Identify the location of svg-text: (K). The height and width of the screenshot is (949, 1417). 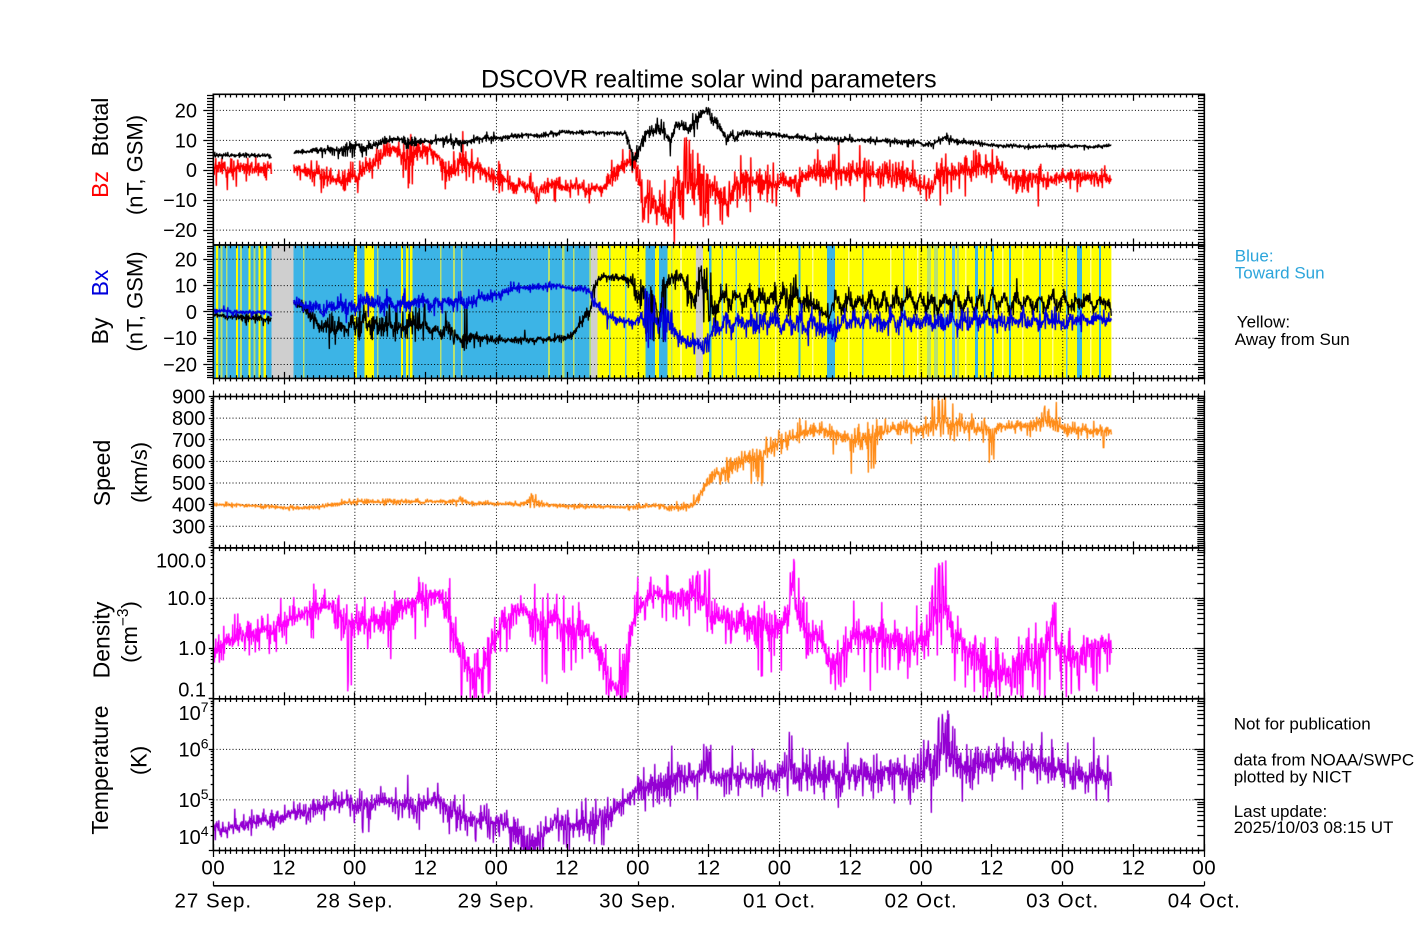
(139, 760).